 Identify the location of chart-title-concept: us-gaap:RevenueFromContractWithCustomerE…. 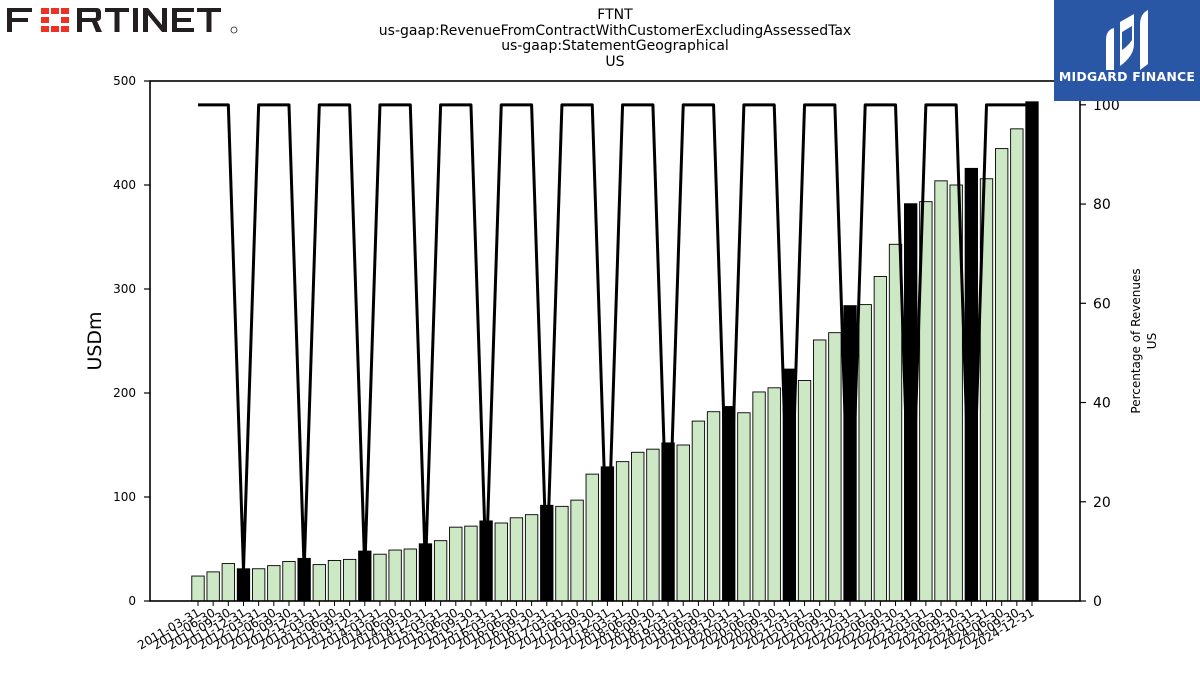
(615, 30).